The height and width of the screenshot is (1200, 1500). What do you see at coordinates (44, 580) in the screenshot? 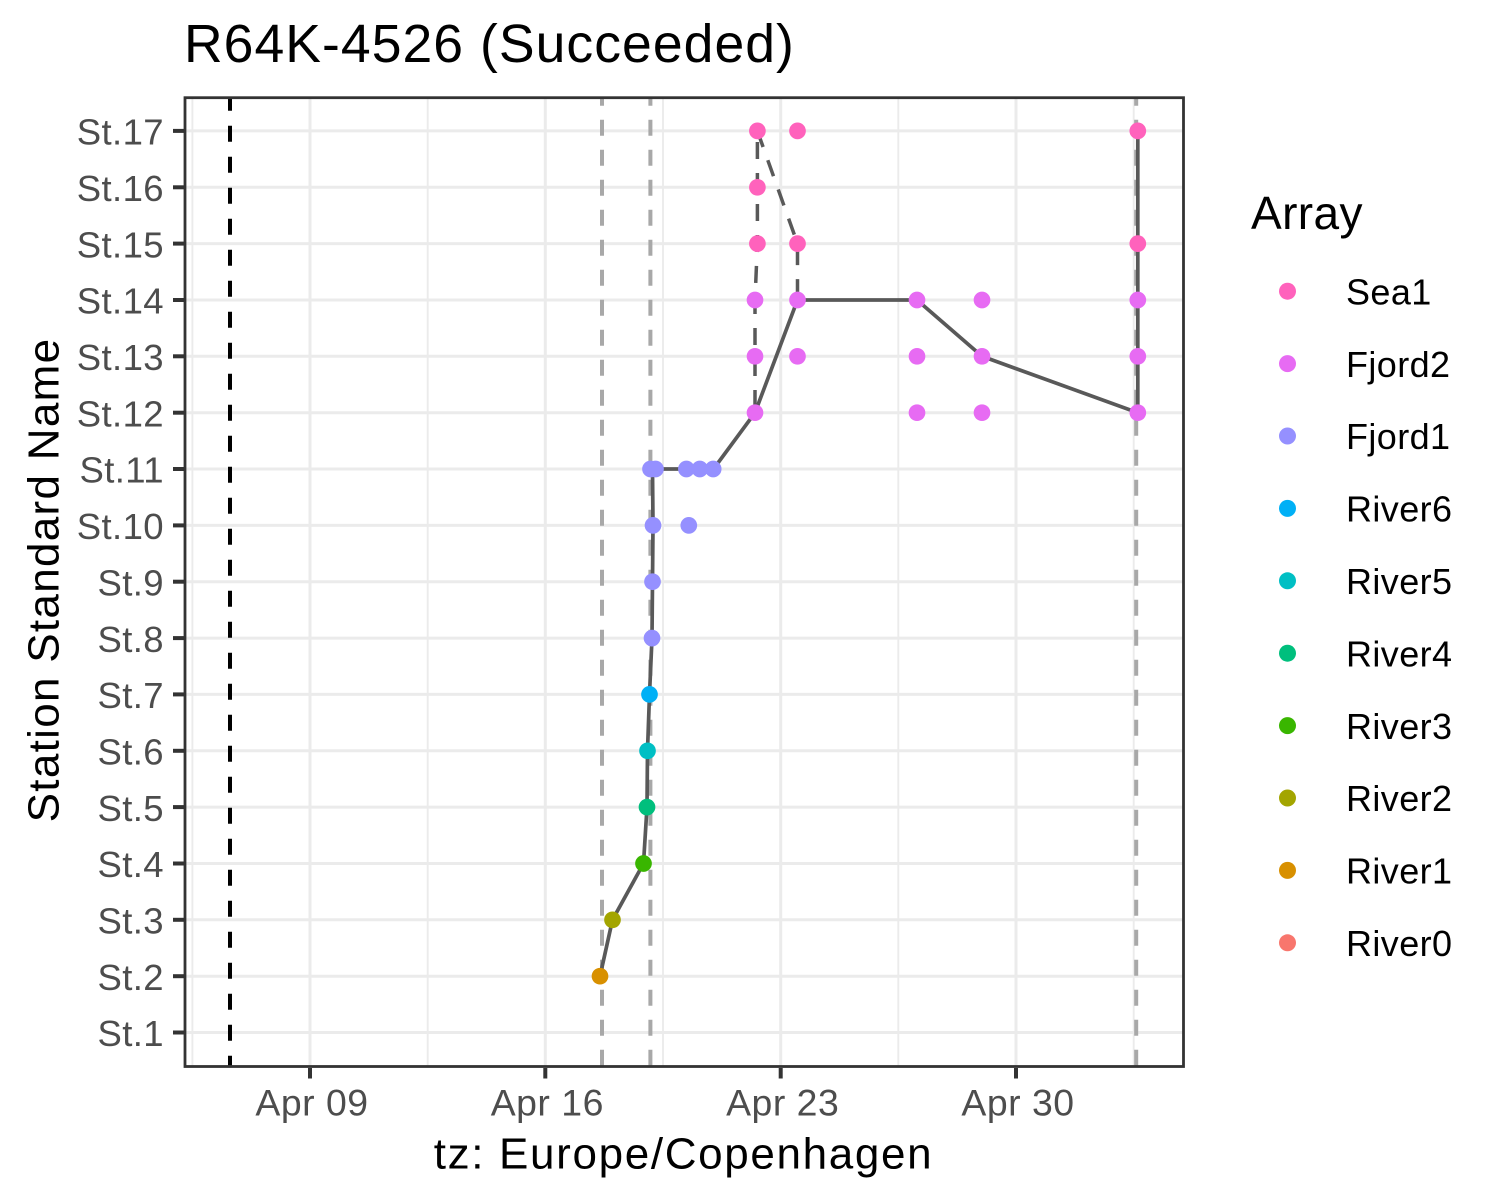
I see `svg-text: Station Standard Name` at bounding box center [44, 580].